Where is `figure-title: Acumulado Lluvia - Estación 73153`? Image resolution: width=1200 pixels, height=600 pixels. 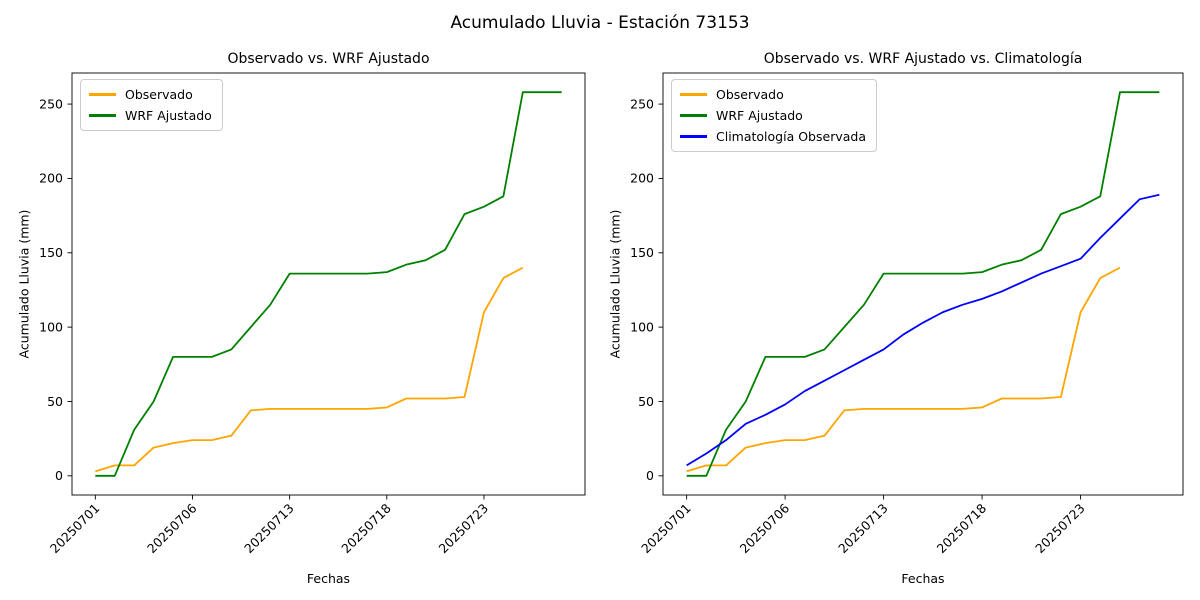 figure-title: Acumulado Lluvia - Estación 73153 is located at coordinates (600, 23).